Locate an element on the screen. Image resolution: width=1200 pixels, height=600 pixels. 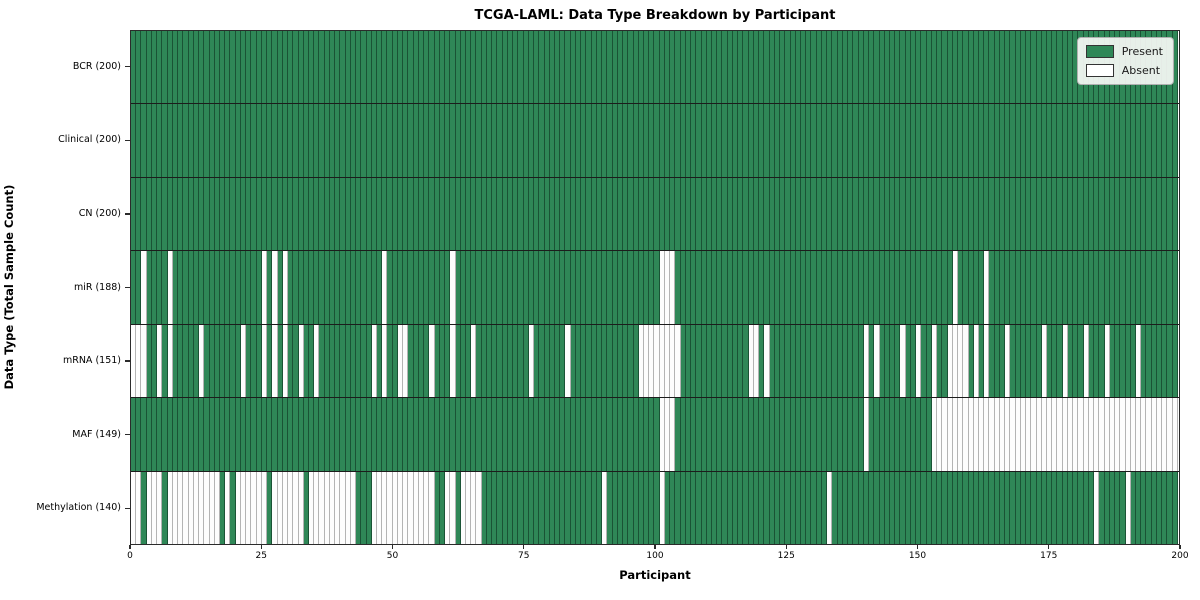
y-tick is located at coordinates (127, 140).